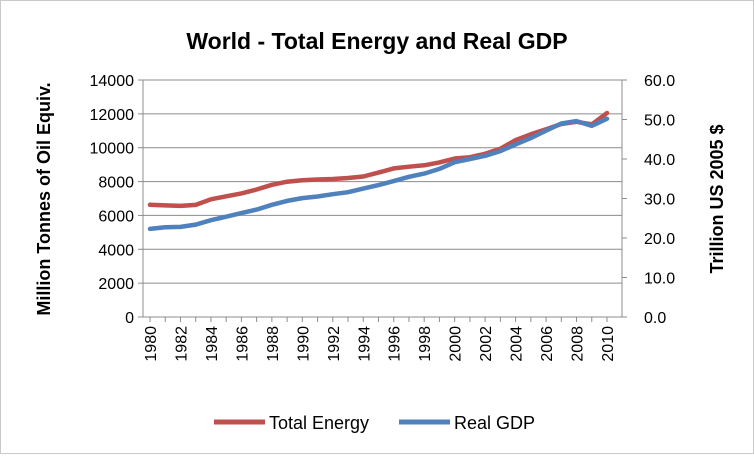 The width and height of the screenshot is (754, 458). What do you see at coordinates (655, 318) in the screenshot?
I see `y-right-tick-label: 0.0` at bounding box center [655, 318].